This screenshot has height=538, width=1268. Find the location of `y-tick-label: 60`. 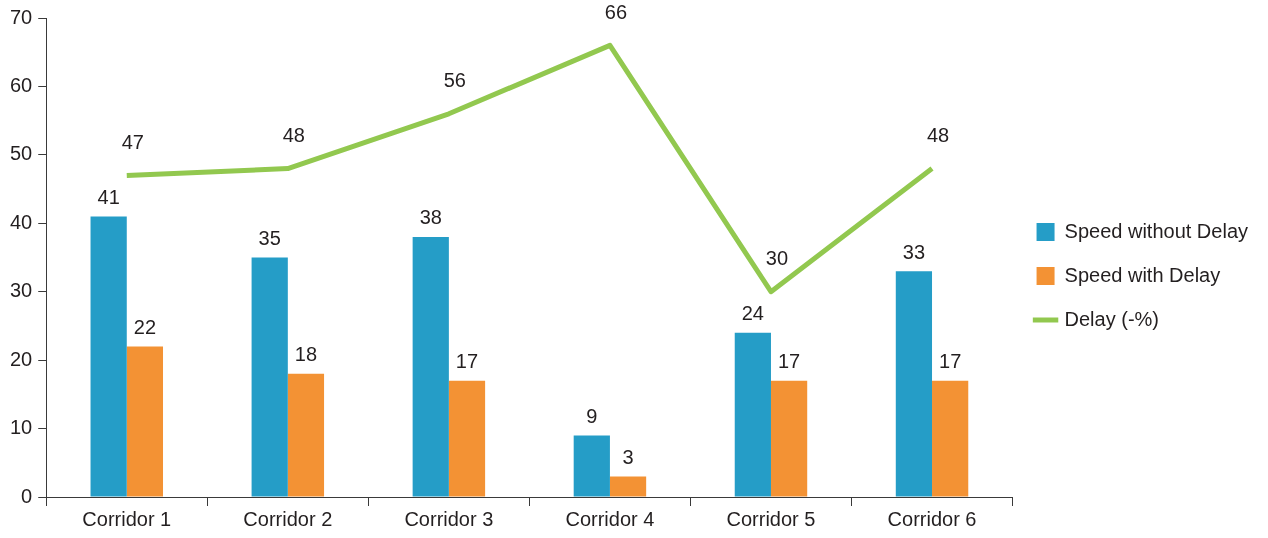

y-tick-label: 60 is located at coordinates (21, 84).